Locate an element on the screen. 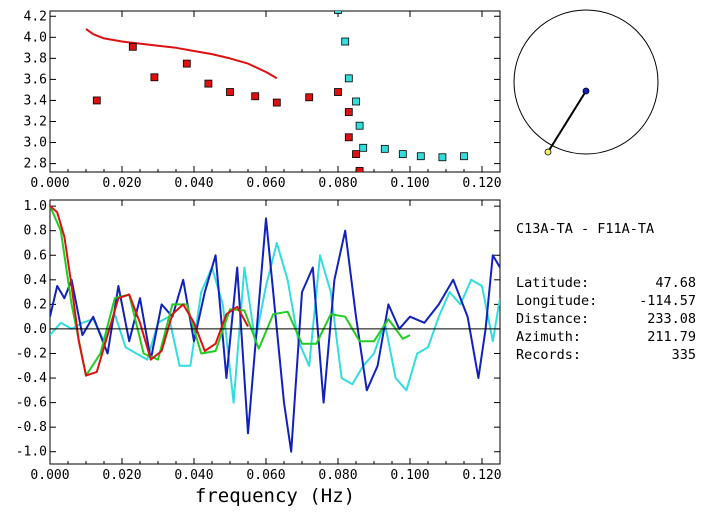  y-tick-label: -0.8 is located at coordinates (31, 427).